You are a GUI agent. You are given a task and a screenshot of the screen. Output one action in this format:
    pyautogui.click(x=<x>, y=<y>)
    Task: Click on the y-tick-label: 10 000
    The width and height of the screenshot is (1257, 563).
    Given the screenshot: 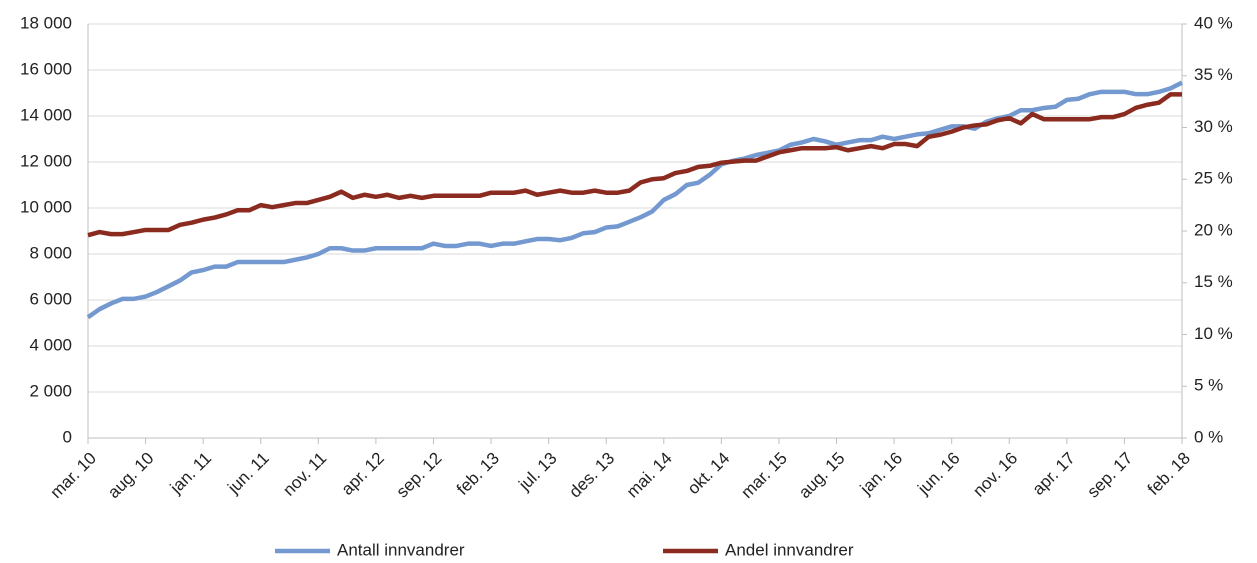 What is the action you would take?
    pyautogui.click(x=46, y=206)
    